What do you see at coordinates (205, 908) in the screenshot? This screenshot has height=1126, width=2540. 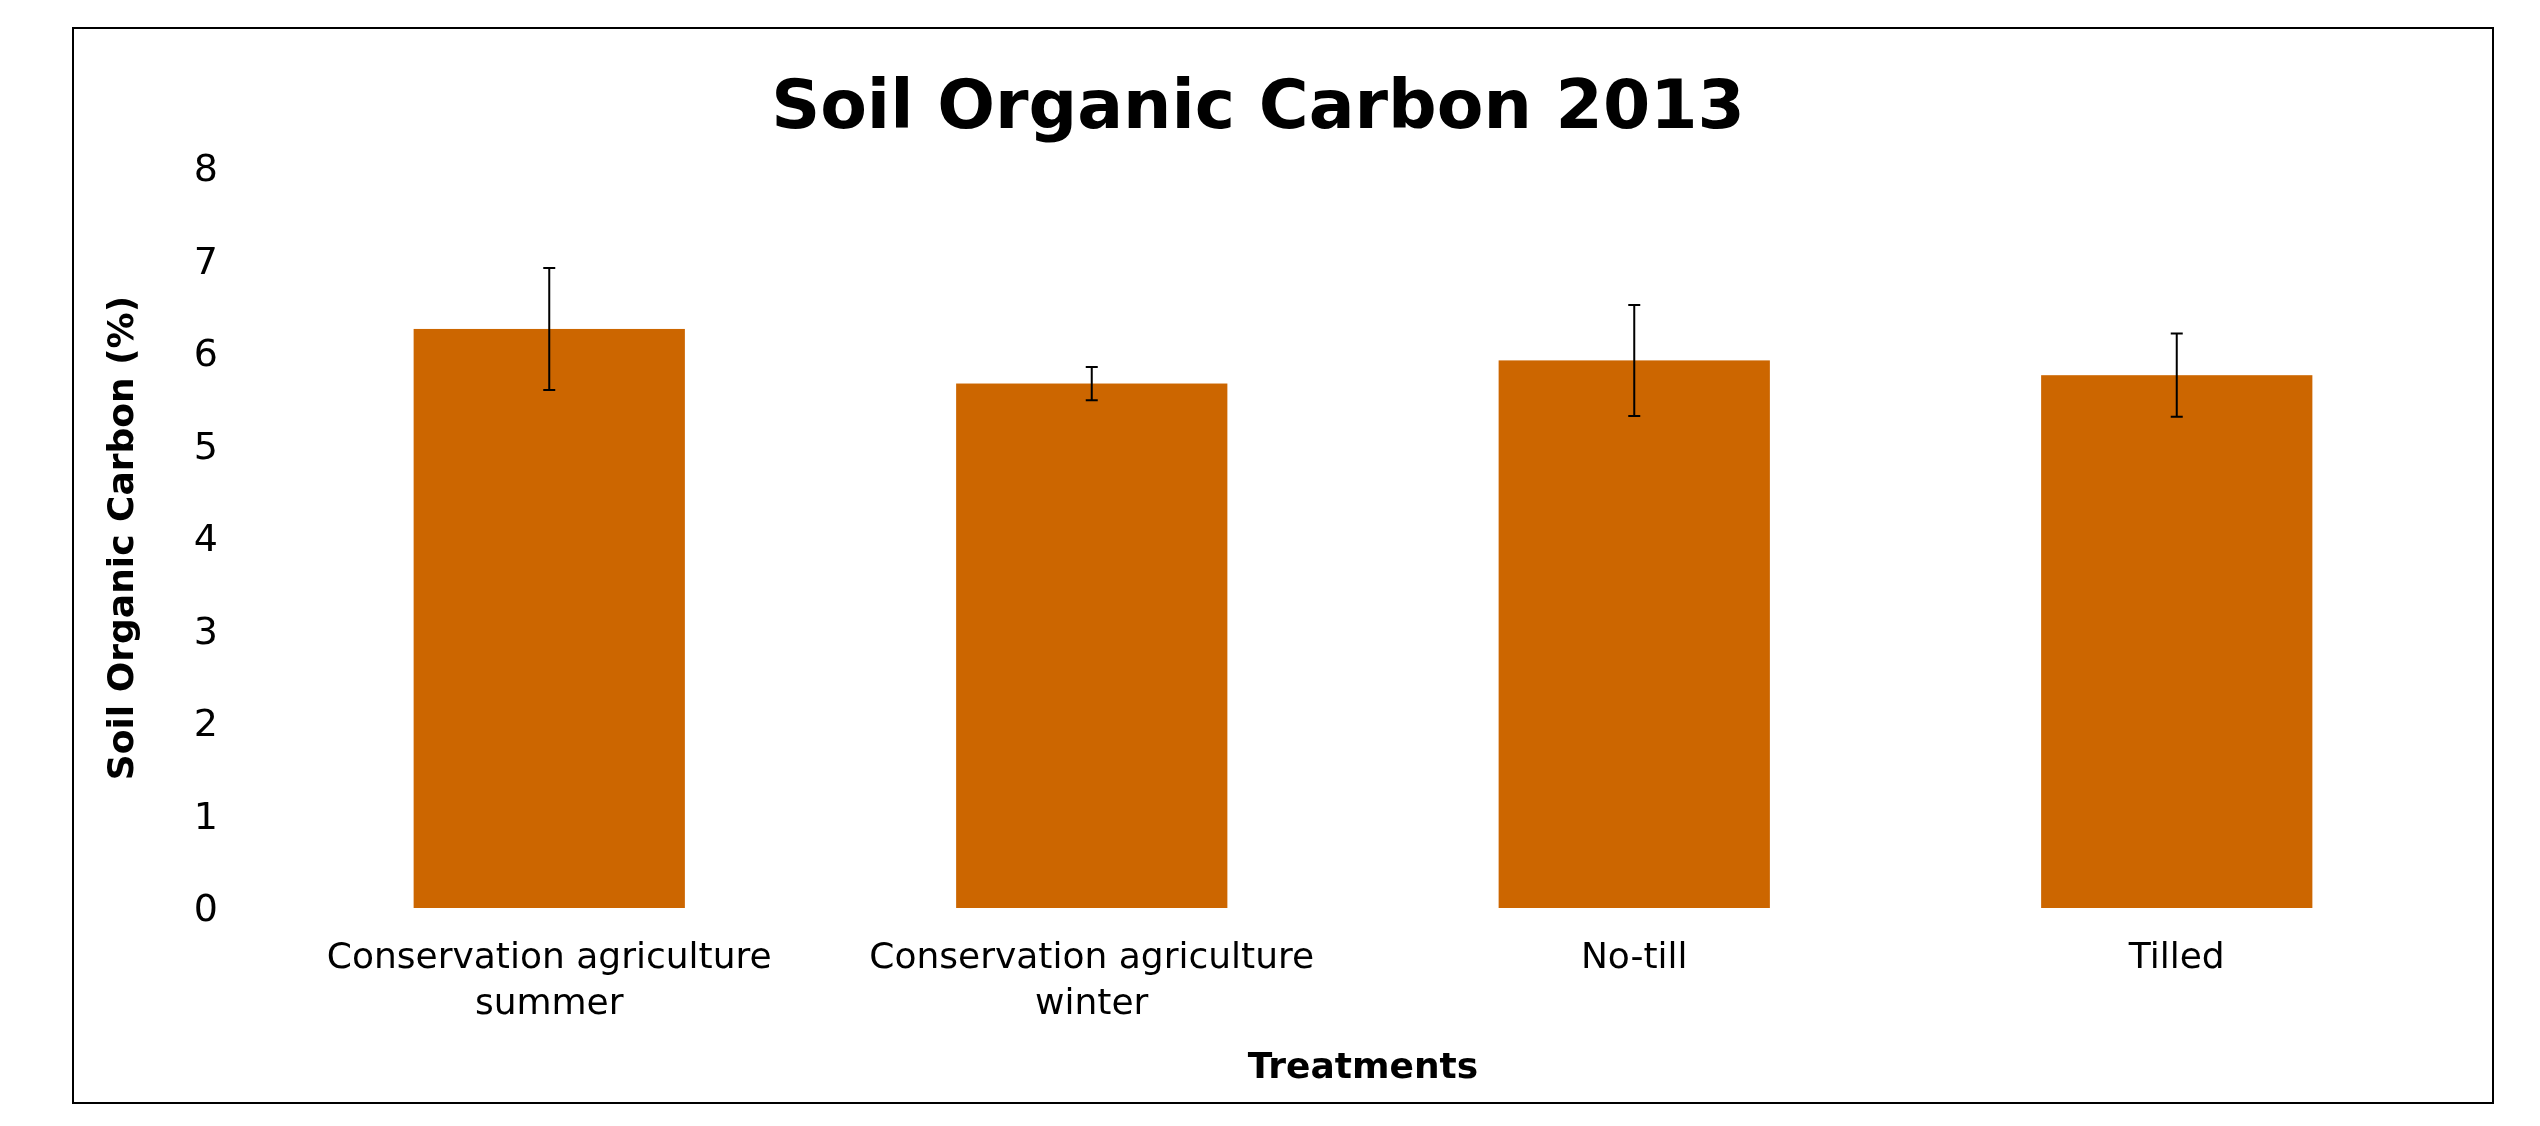 I see `y-tick-label: 0` at bounding box center [205, 908].